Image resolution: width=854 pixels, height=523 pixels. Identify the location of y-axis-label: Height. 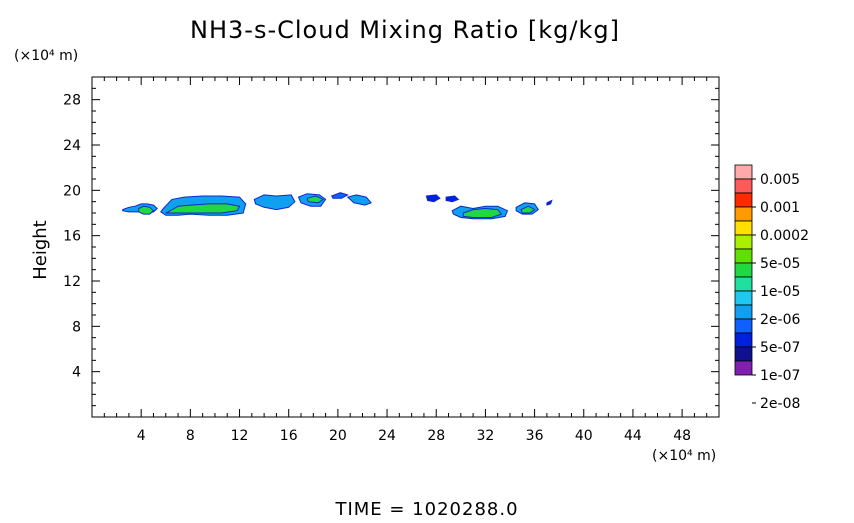
(40, 250).